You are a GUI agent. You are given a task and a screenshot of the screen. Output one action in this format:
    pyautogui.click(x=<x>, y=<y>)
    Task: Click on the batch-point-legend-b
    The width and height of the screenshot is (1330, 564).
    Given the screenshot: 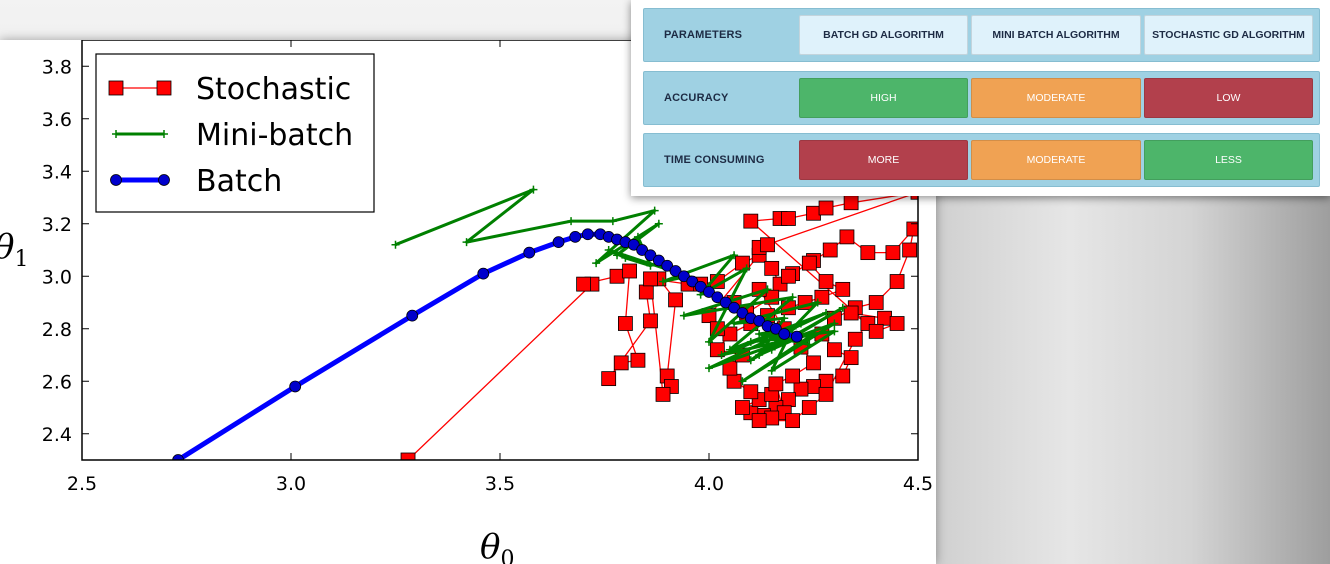 What is the action you would take?
    pyautogui.click(x=164, y=180)
    